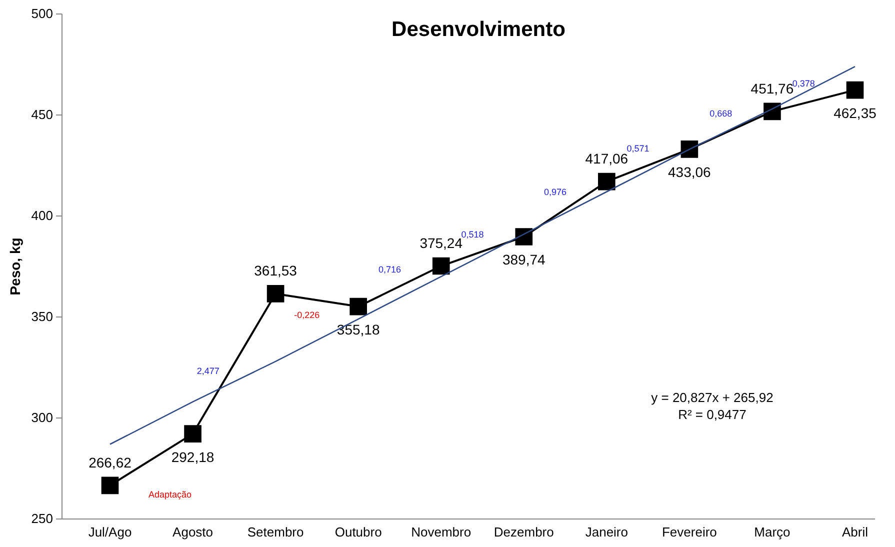  I want to click on annotation: -0,226, so click(307, 315).